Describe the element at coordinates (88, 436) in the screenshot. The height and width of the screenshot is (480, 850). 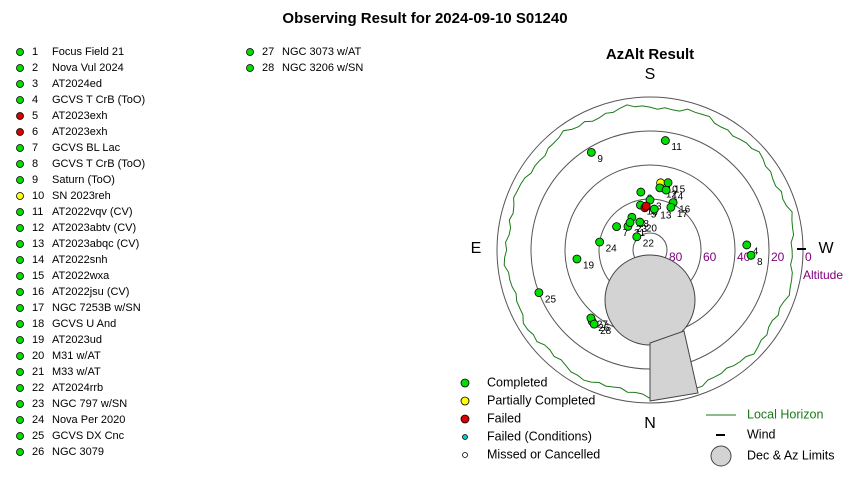
I see `target-name: GCVS DX Cnc` at that location.